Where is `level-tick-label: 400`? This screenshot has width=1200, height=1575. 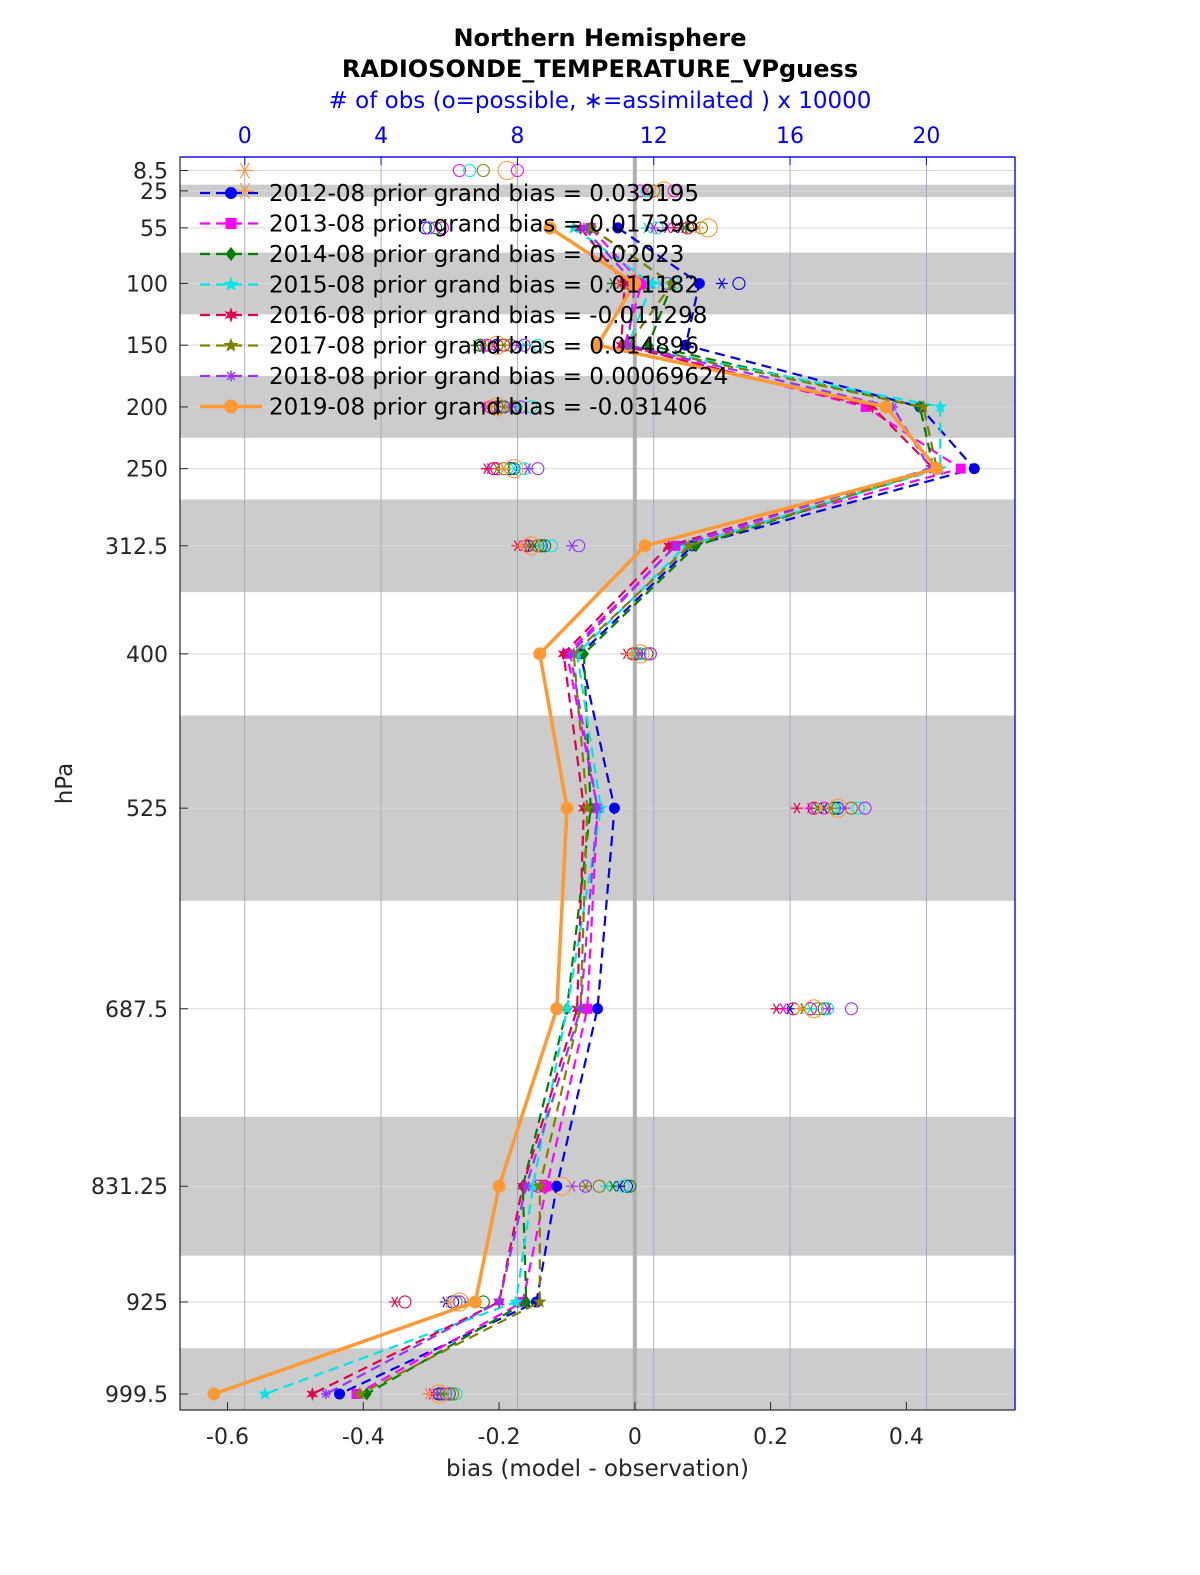
level-tick-label: 400 is located at coordinates (147, 655).